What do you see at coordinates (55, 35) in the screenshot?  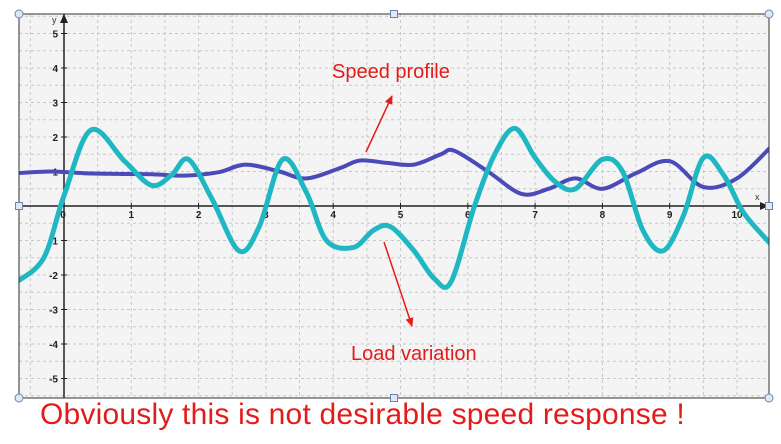 I see `y-tick-label: 5` at bounding box center [55, 35].